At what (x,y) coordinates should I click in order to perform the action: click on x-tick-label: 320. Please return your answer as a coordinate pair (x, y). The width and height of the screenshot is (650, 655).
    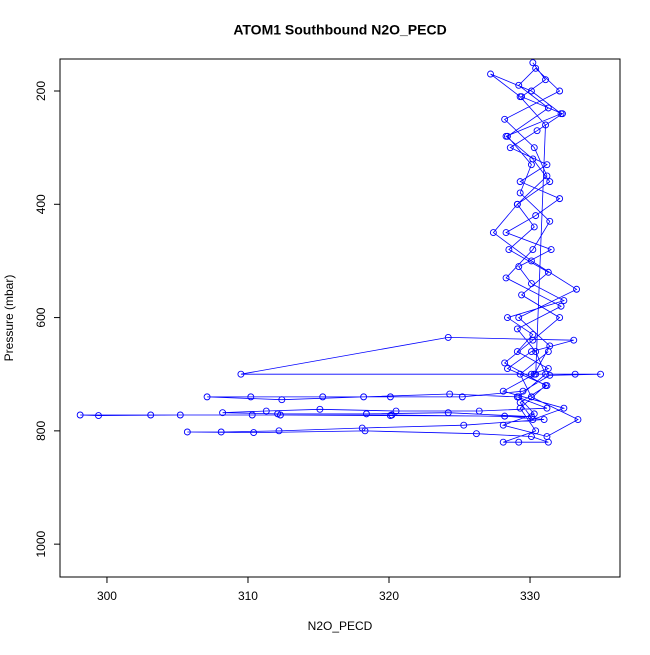
    Looking at the image, I should click on (389, 596).